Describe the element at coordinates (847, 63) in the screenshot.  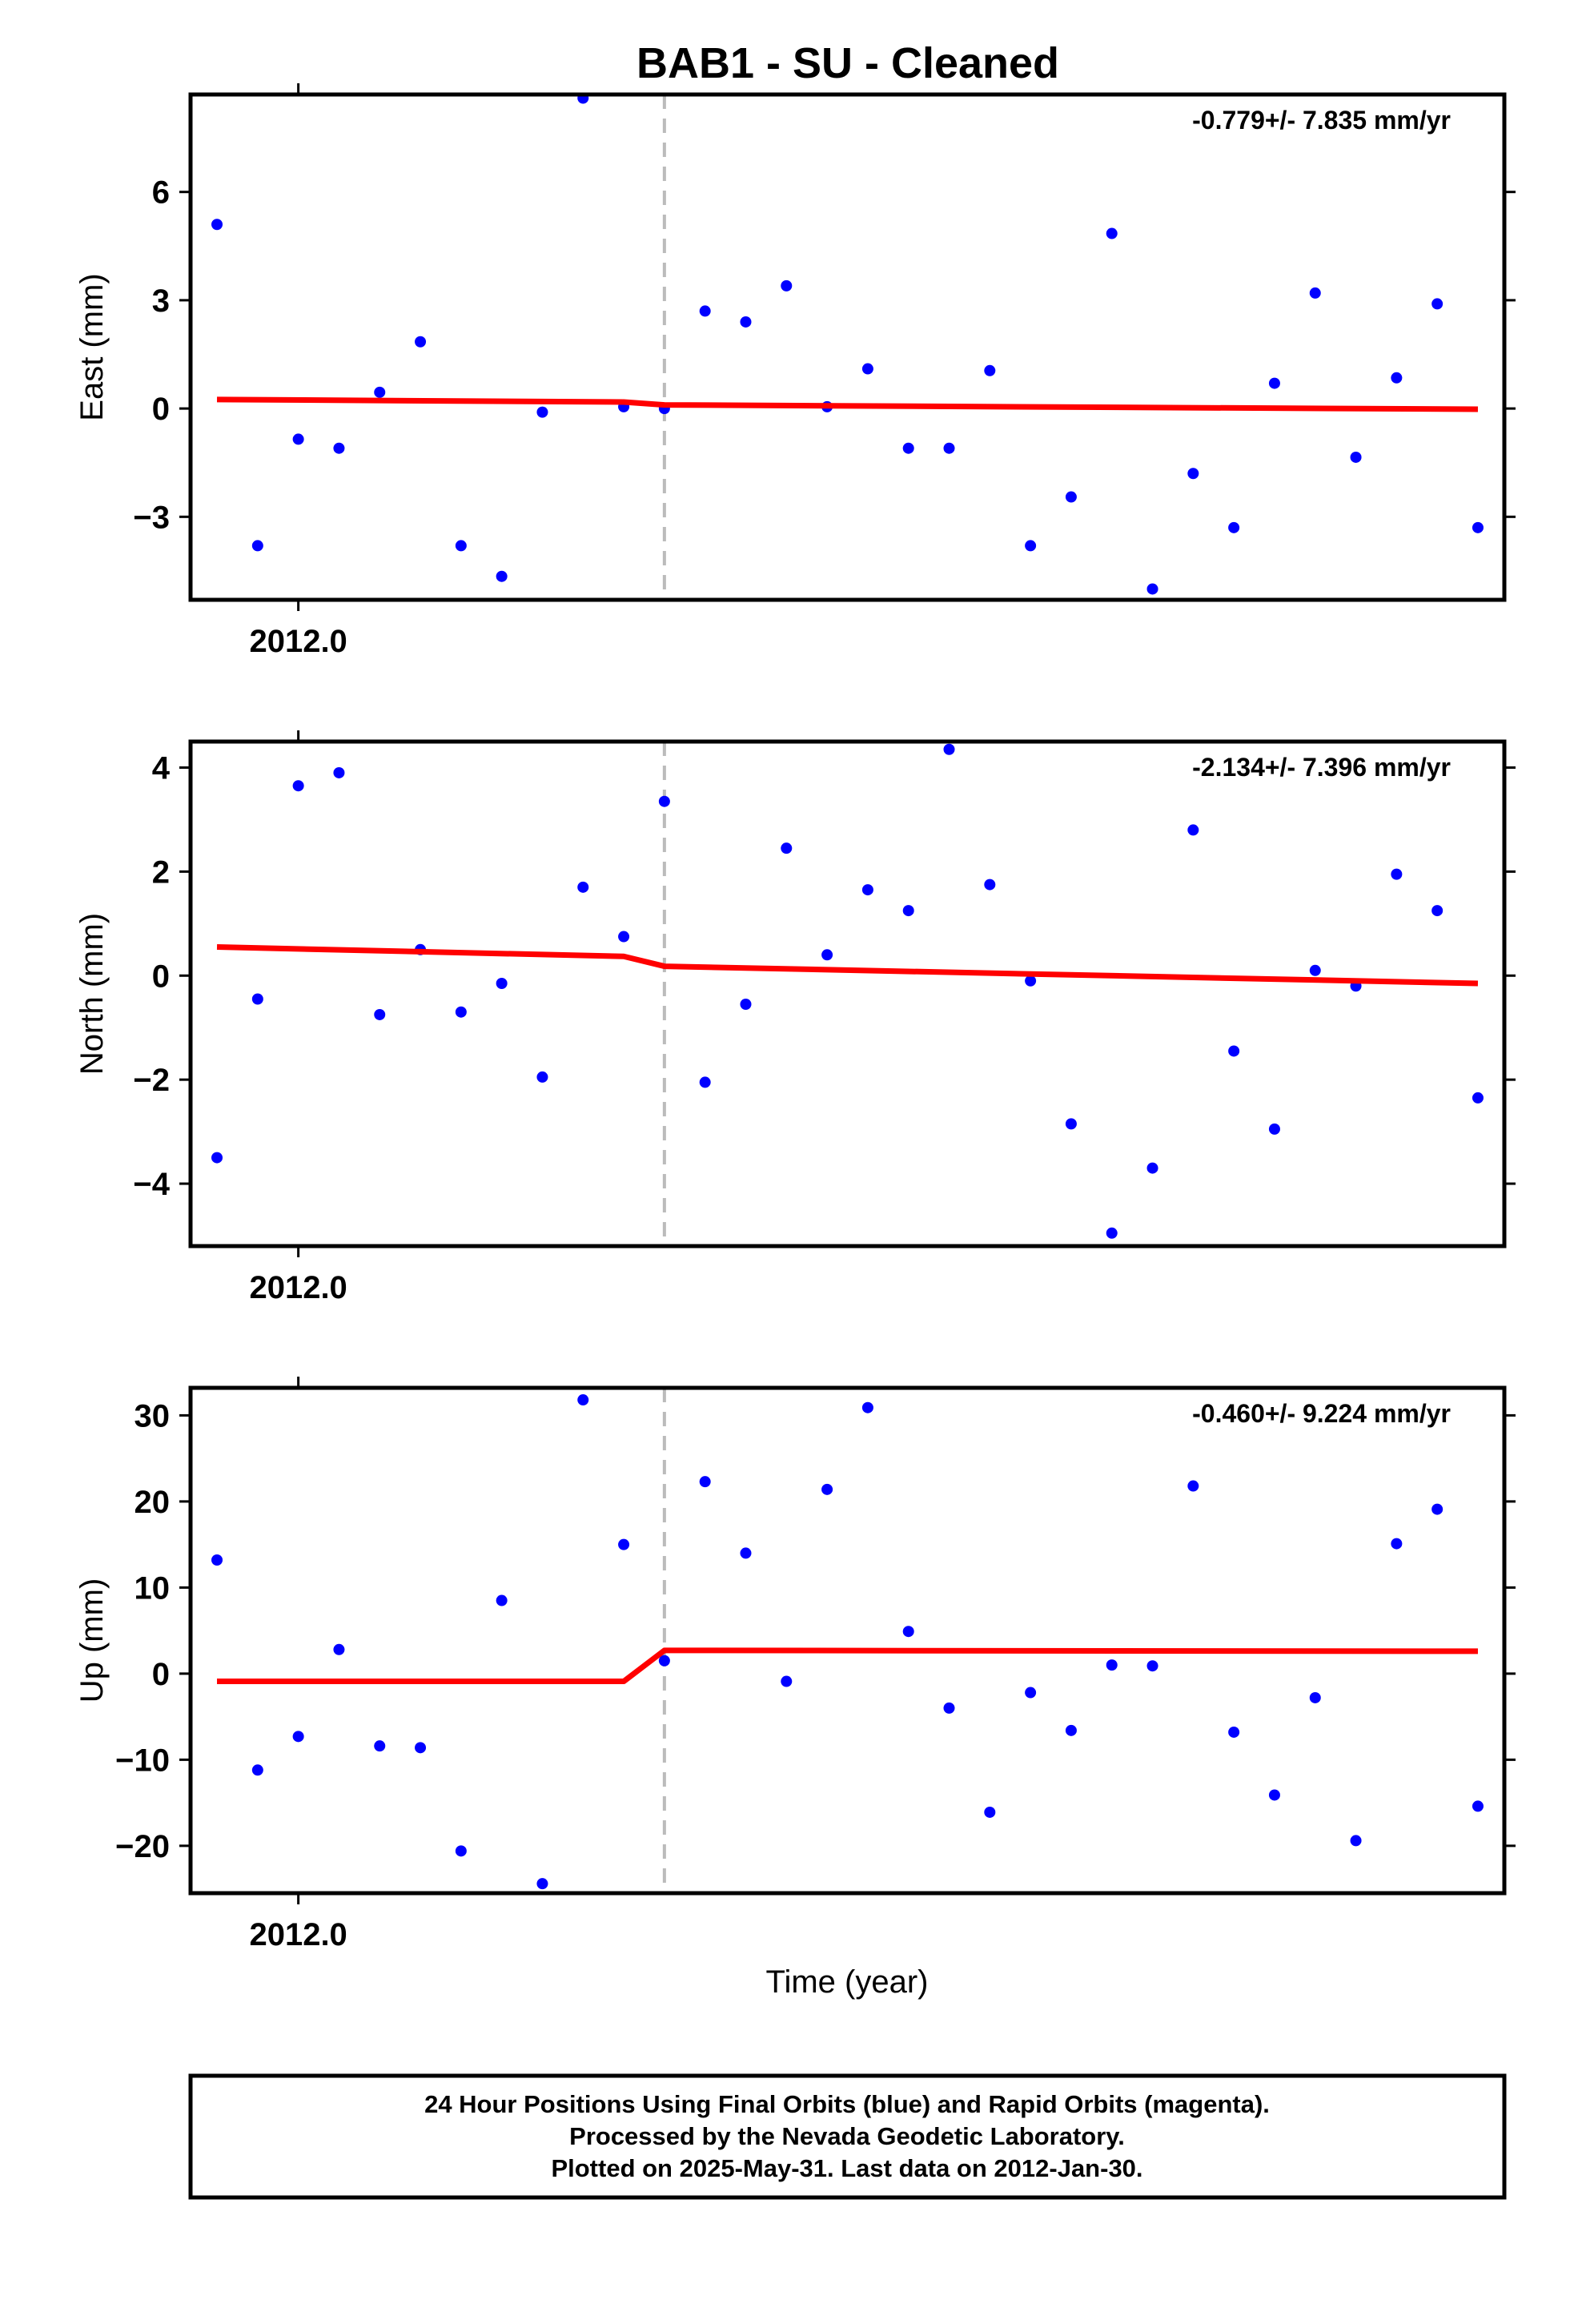
I see `chart-title: BAB1 - SU - Cleaned` at that location.